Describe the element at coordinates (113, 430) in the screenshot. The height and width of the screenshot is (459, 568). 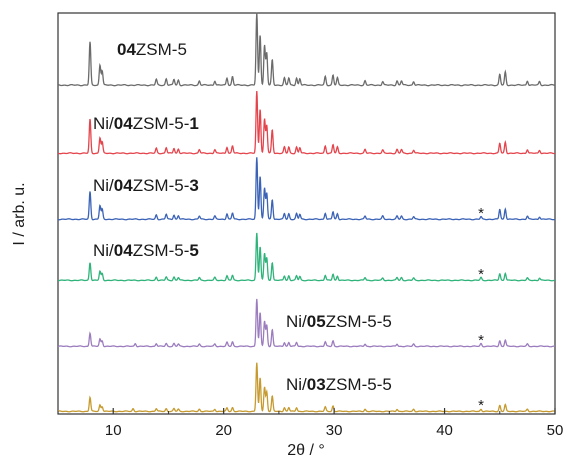
I see `x-tick-label: 10` at that location.